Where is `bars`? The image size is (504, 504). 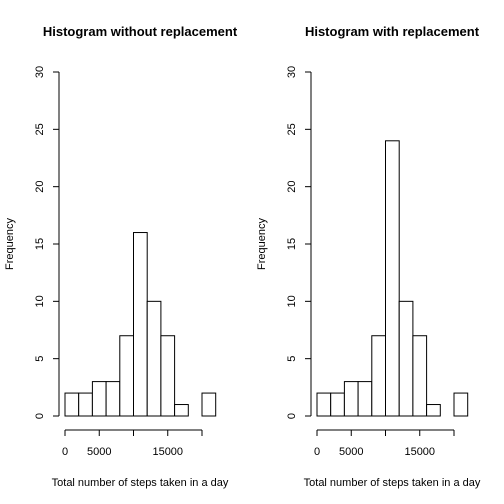
bars is located at coordinates (140, 324).